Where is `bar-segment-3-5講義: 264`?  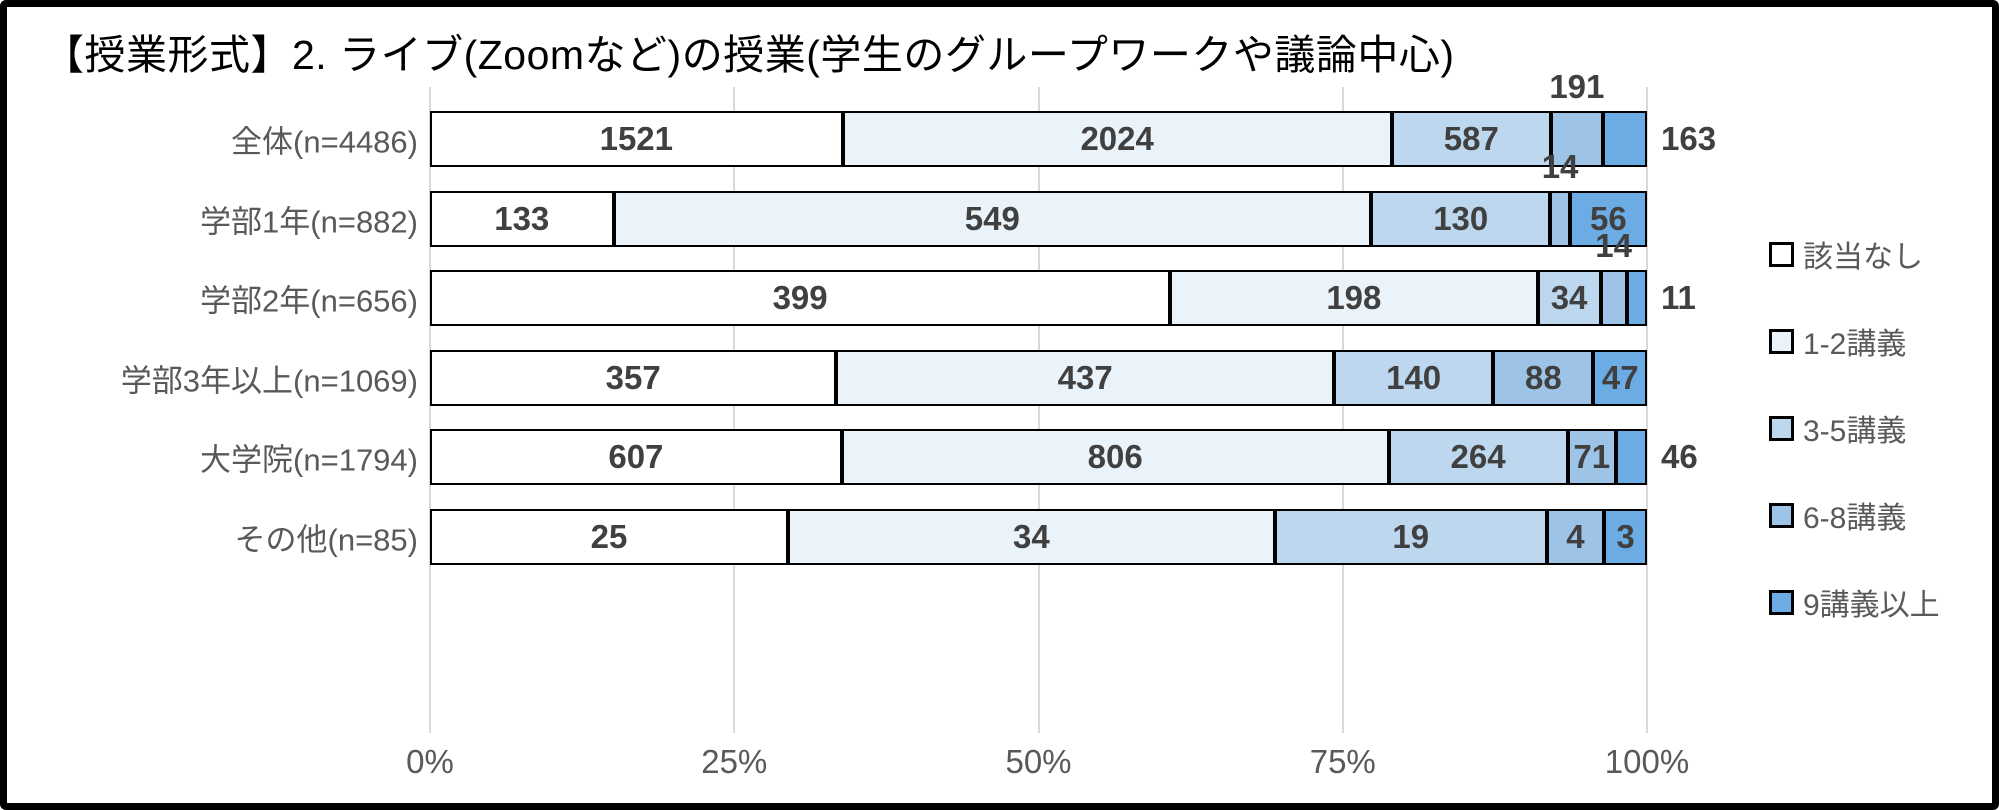
bar-segment-3-5講義: 264 is located at coordinates (1478, 457).